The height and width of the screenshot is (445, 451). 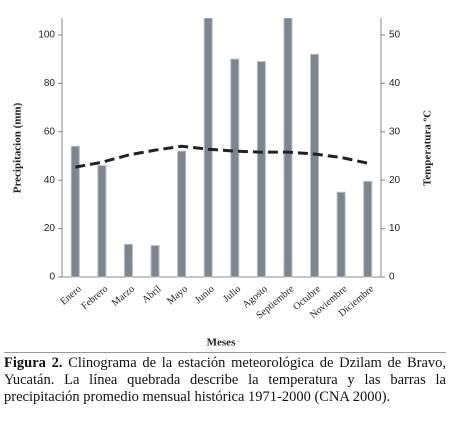 What do you see at coordinates (50, 228) in the screenshot?
I see `y-tick-label: 20` at bounding box center [50, 228].